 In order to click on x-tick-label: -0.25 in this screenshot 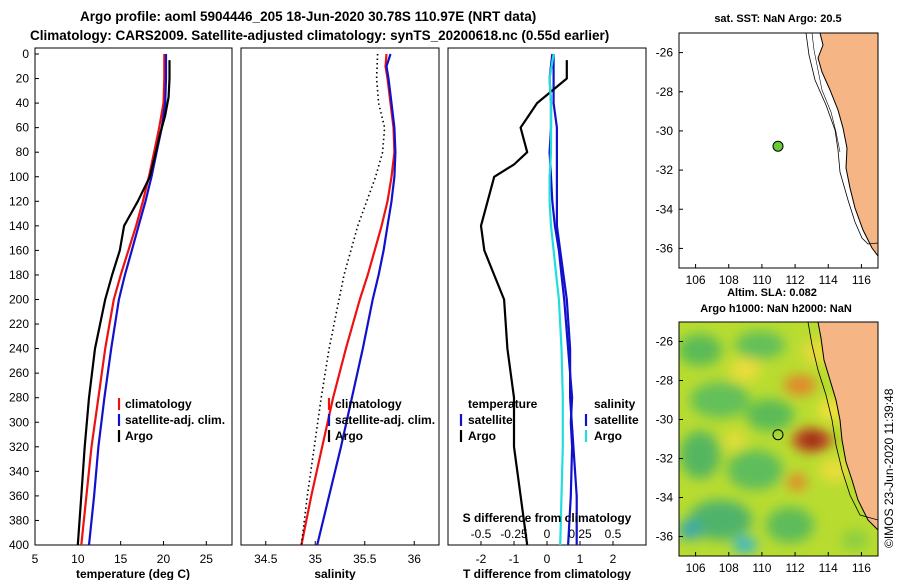, I will do `click(514, 534)`.